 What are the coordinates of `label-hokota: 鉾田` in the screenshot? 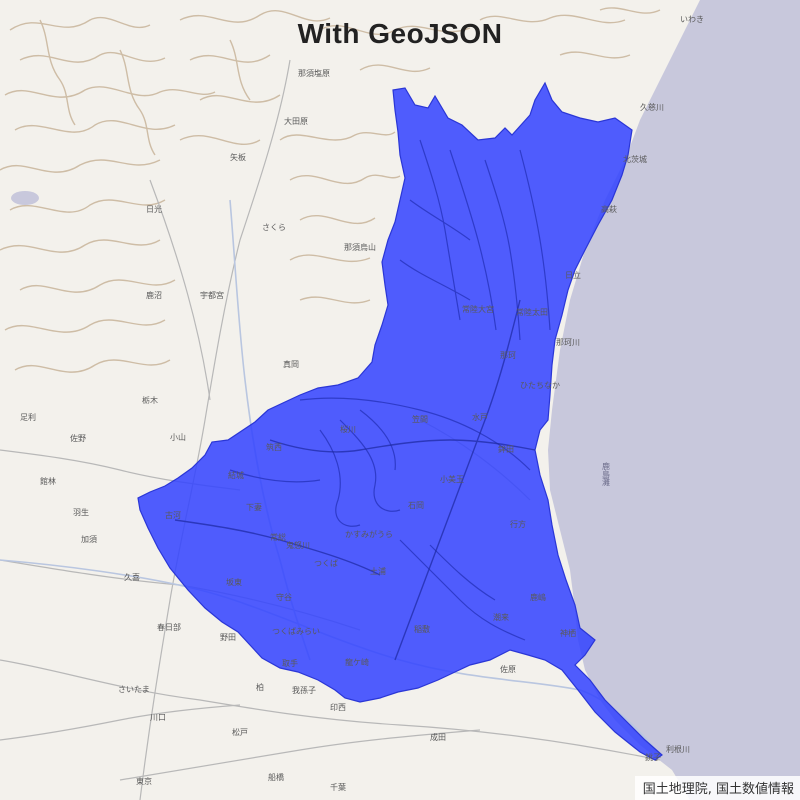 It's located at (506, 449).